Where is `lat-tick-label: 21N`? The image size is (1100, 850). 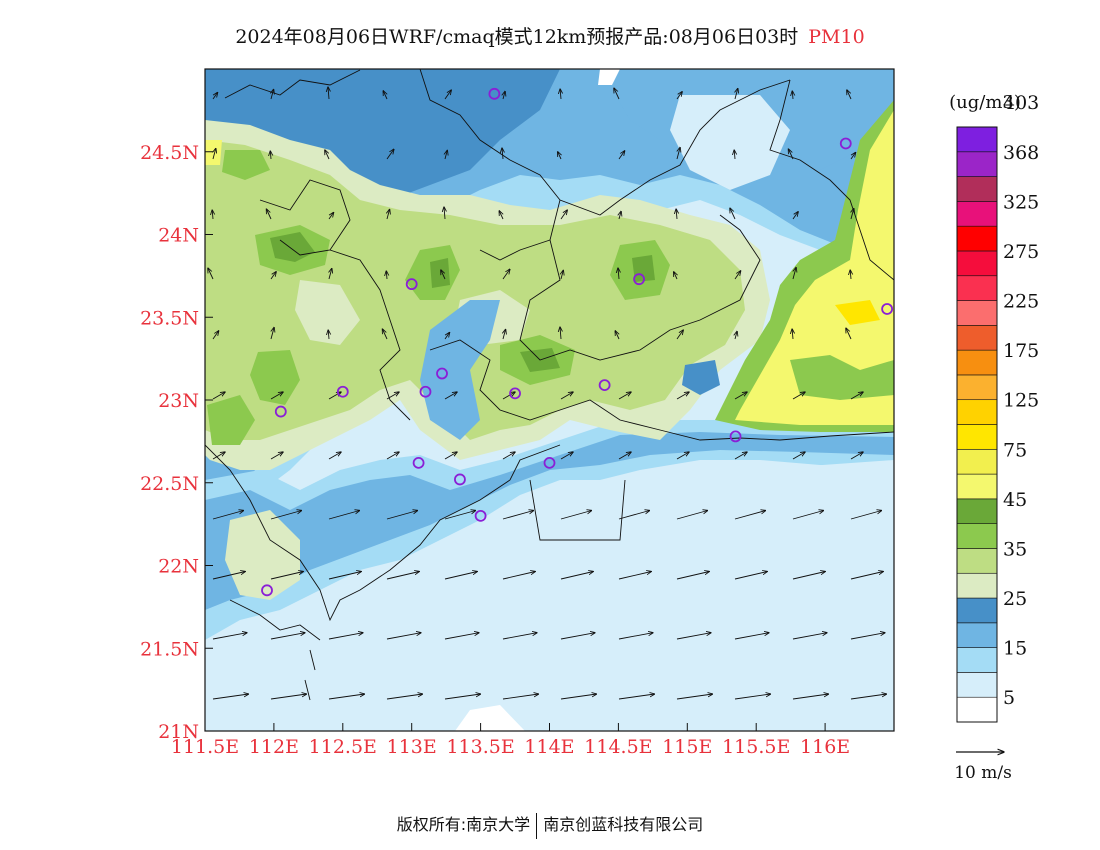
lat-tick-label: 21N is located at coordinates (178, 732).